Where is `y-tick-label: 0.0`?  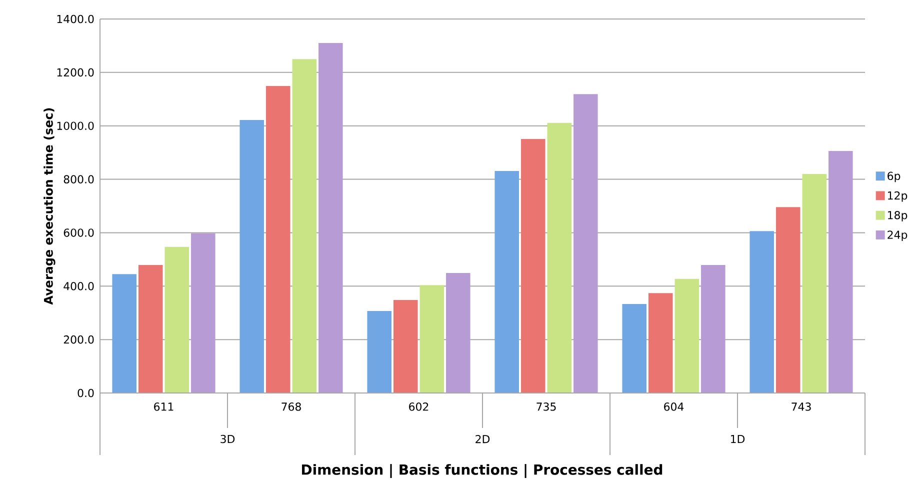
y-tick-label: 0.0 is located at coordinates (86, 393).